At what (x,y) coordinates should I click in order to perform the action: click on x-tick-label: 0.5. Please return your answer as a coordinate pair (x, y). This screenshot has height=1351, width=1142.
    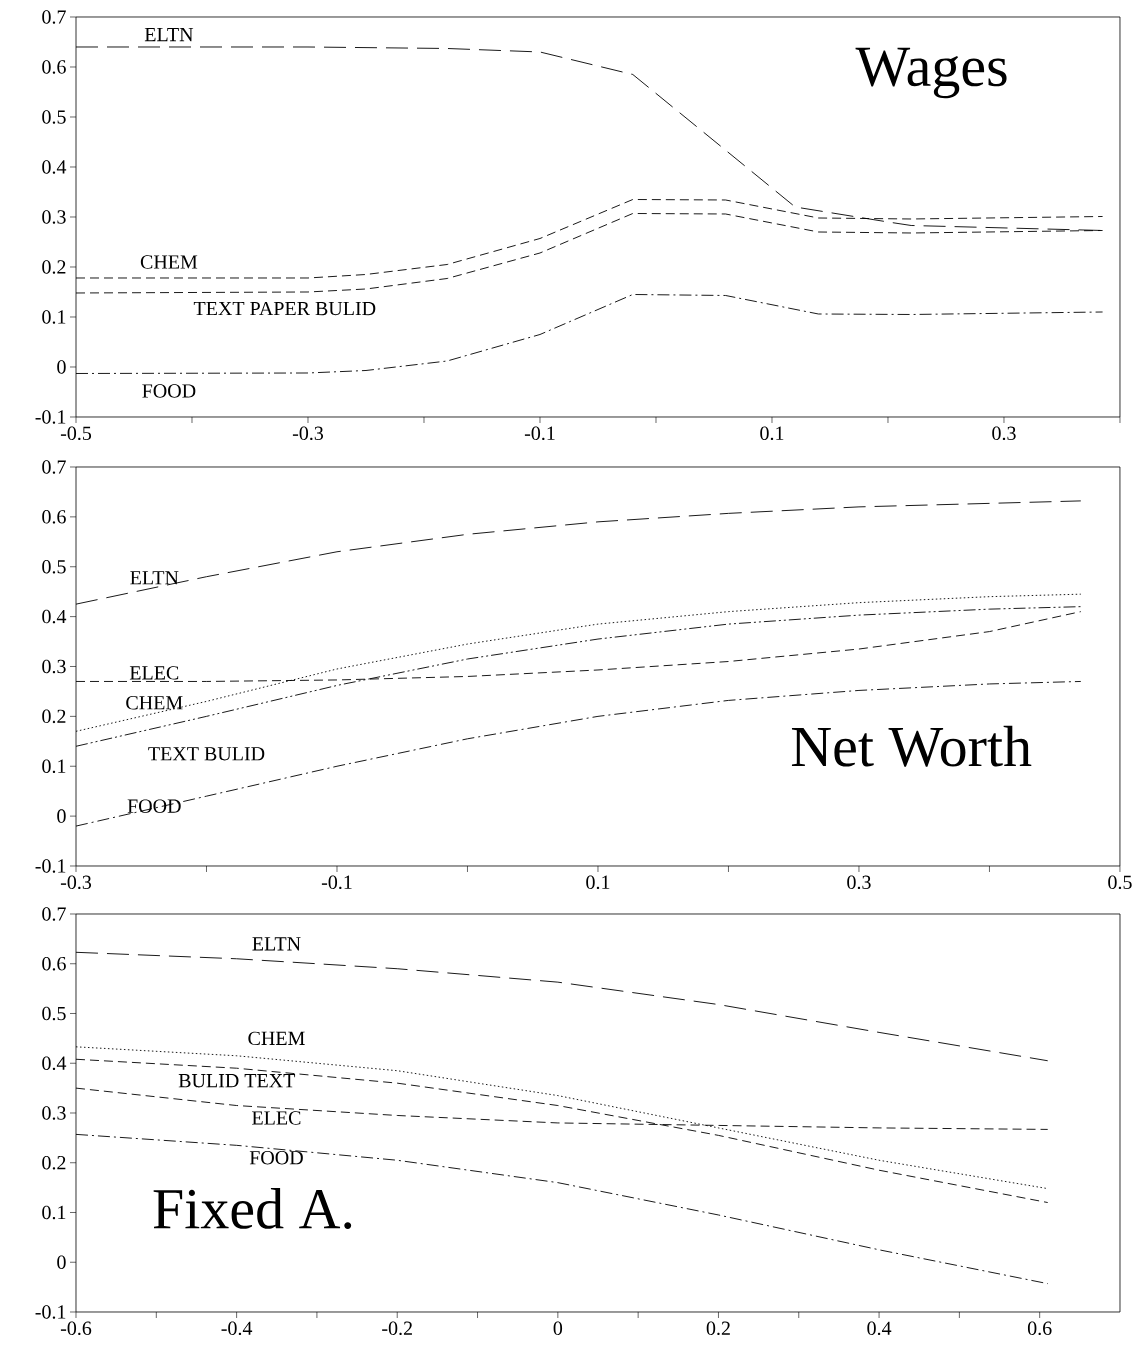
    Looking at the image, I should click on (1120, 882).